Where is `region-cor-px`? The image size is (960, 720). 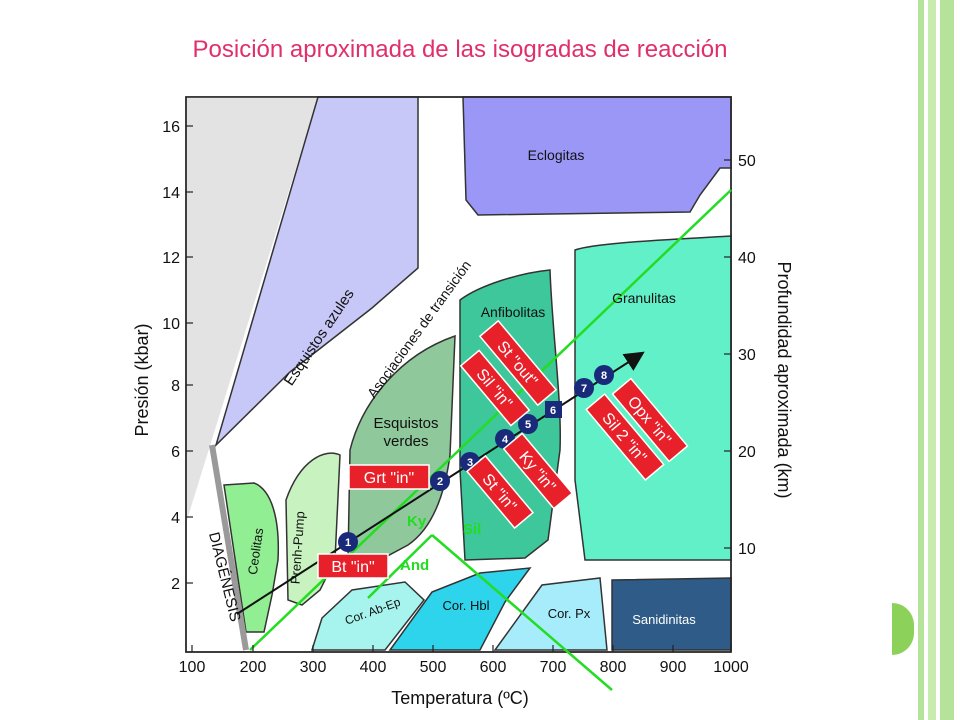
region-cor-px is located at coordinates (550, 614).